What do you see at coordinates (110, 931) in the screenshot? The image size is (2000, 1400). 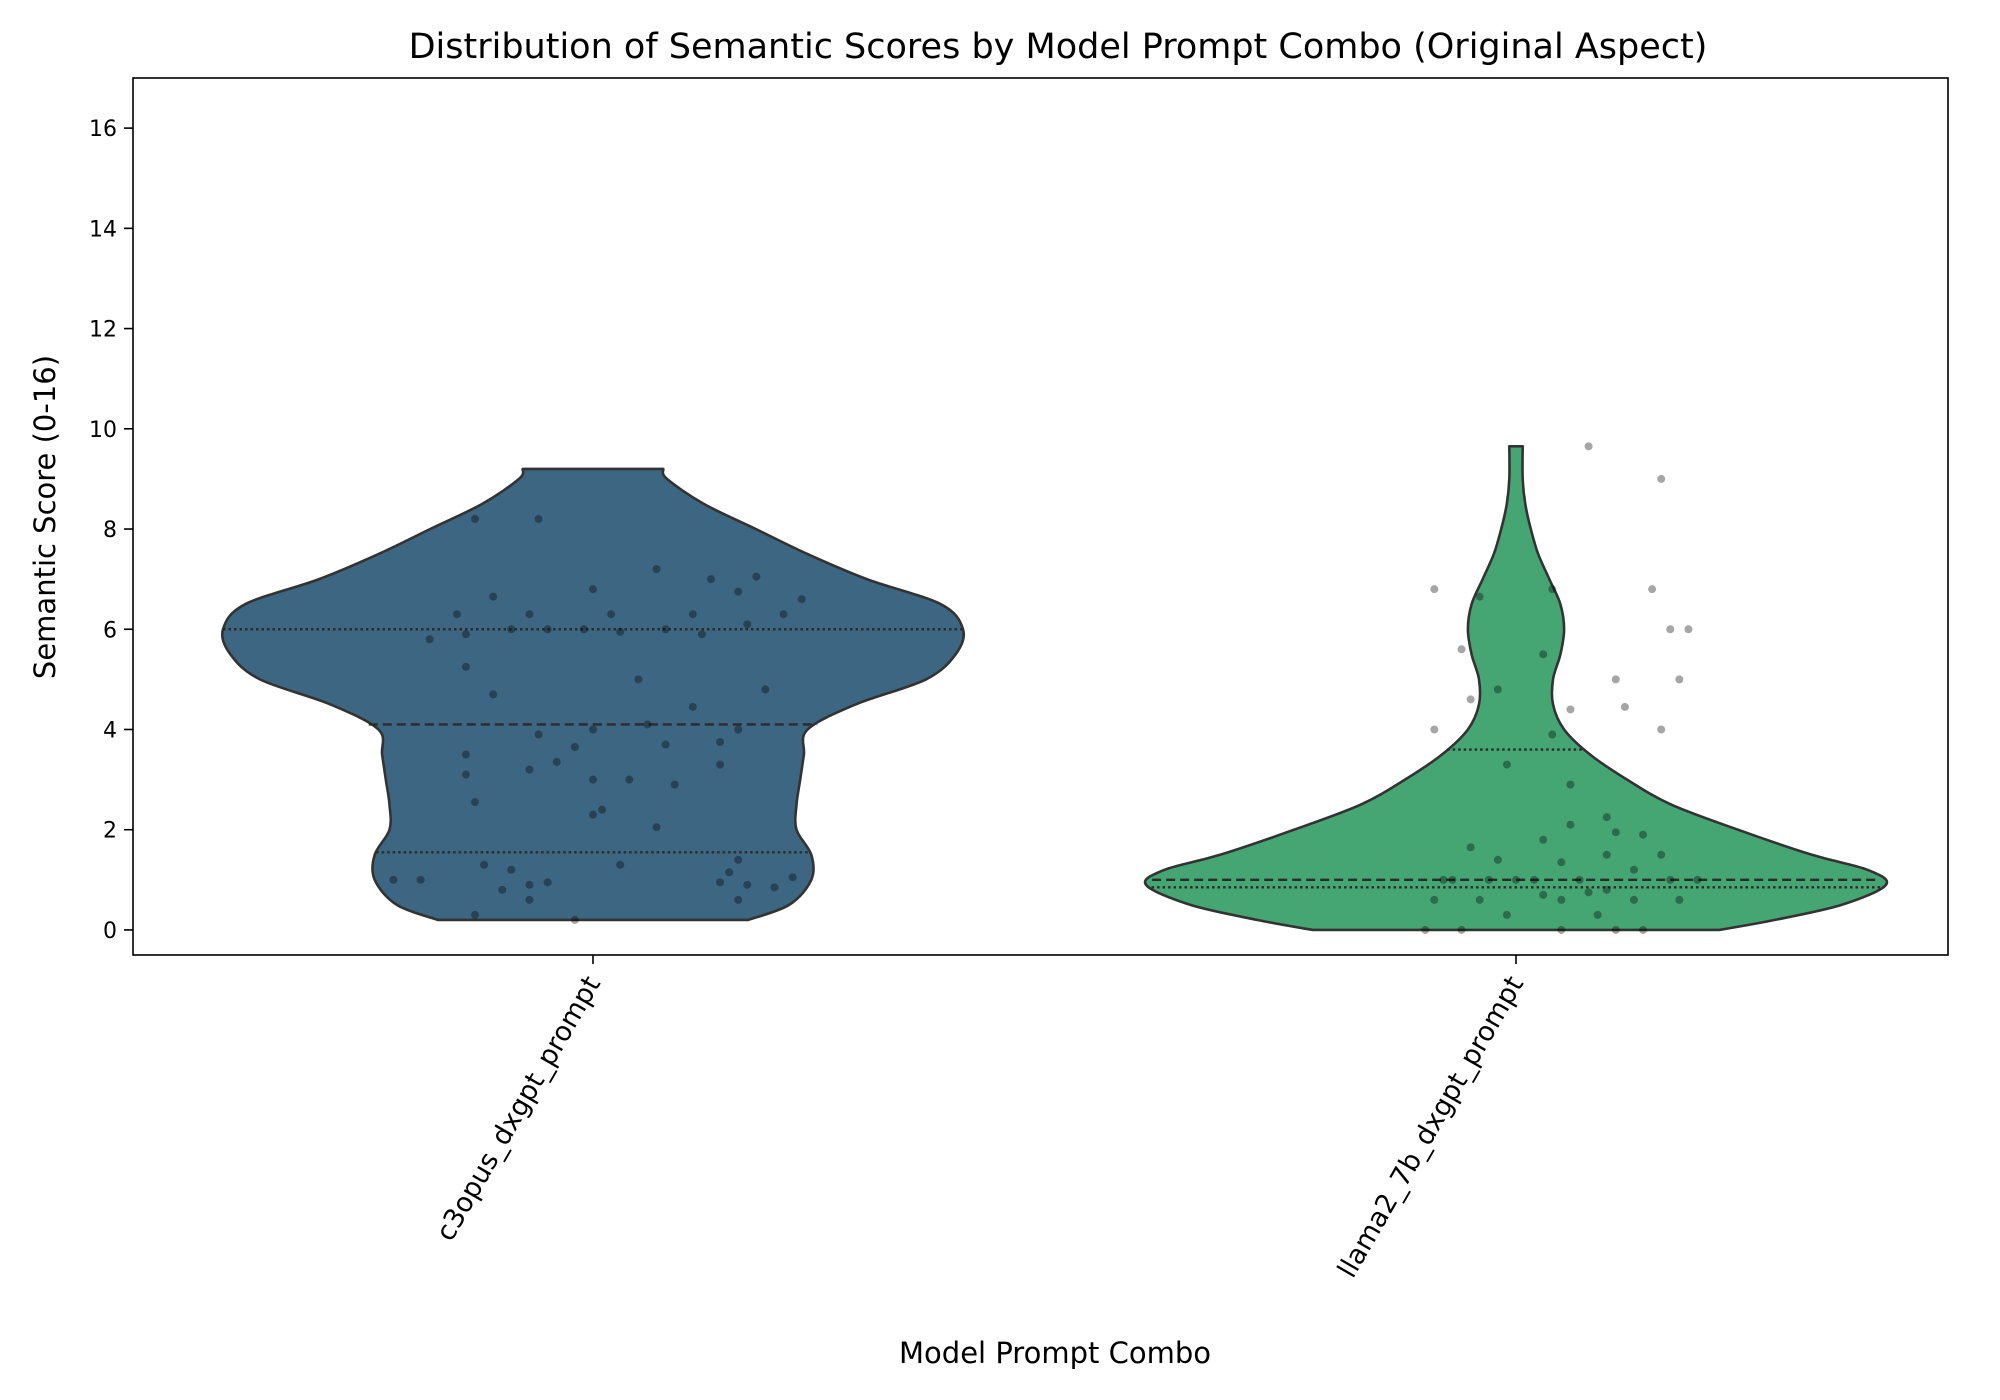 I see `y-tick-label: 0` at bounding box center [110, 931].